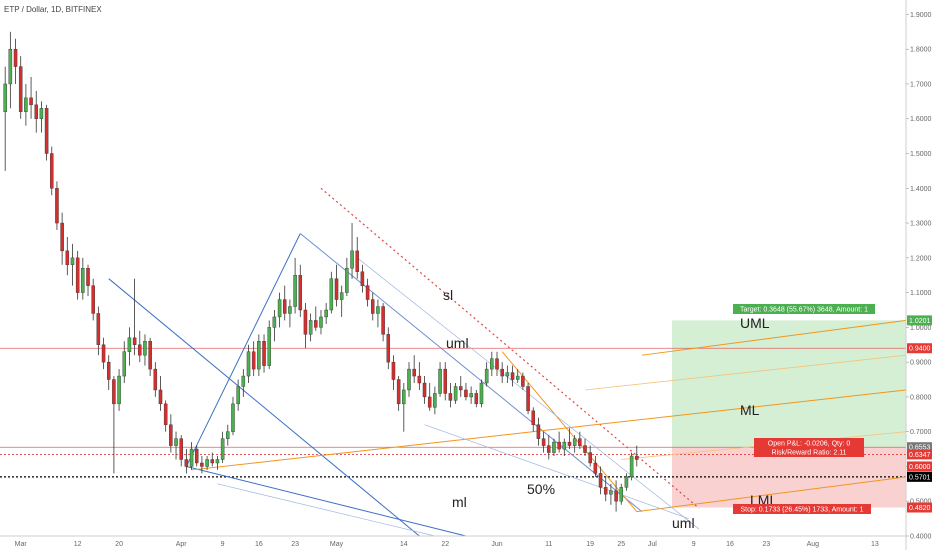  What do you see at coordinates (457, 343) in the screenshot?
I see `annotation-label: uml` at bounding box center [457, 343].